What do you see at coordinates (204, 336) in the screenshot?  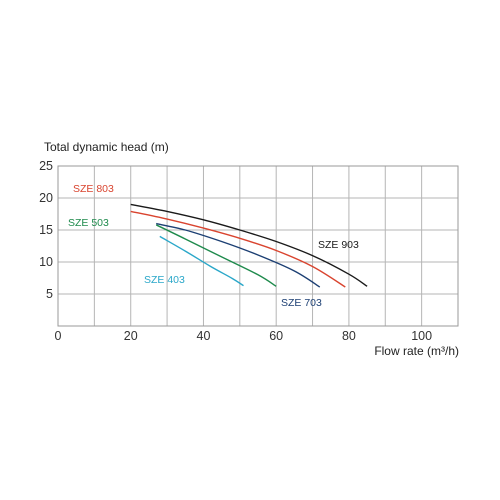 I see `x-tick-label: 40` at bounding box center [204, 336].